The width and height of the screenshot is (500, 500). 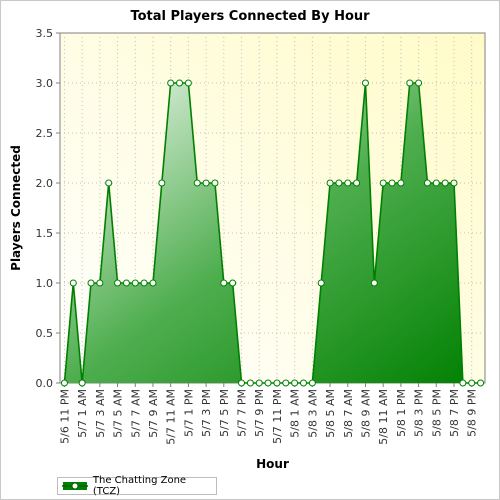 I want to click on x-tick-label: 5/7 7 AM, so click(x=135, y=413).